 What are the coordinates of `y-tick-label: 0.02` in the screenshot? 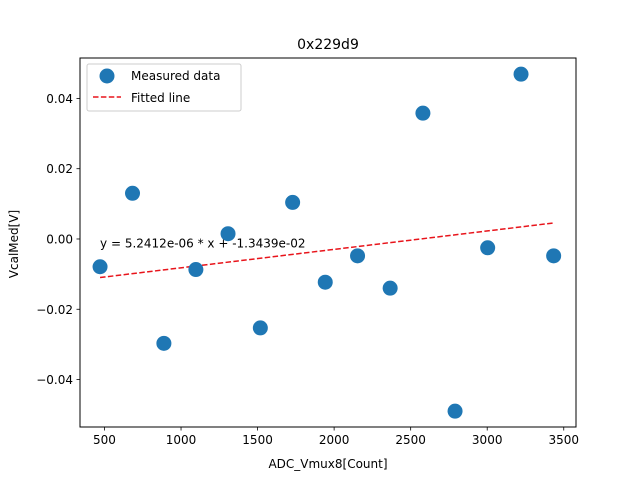 It's located at (59, 169).